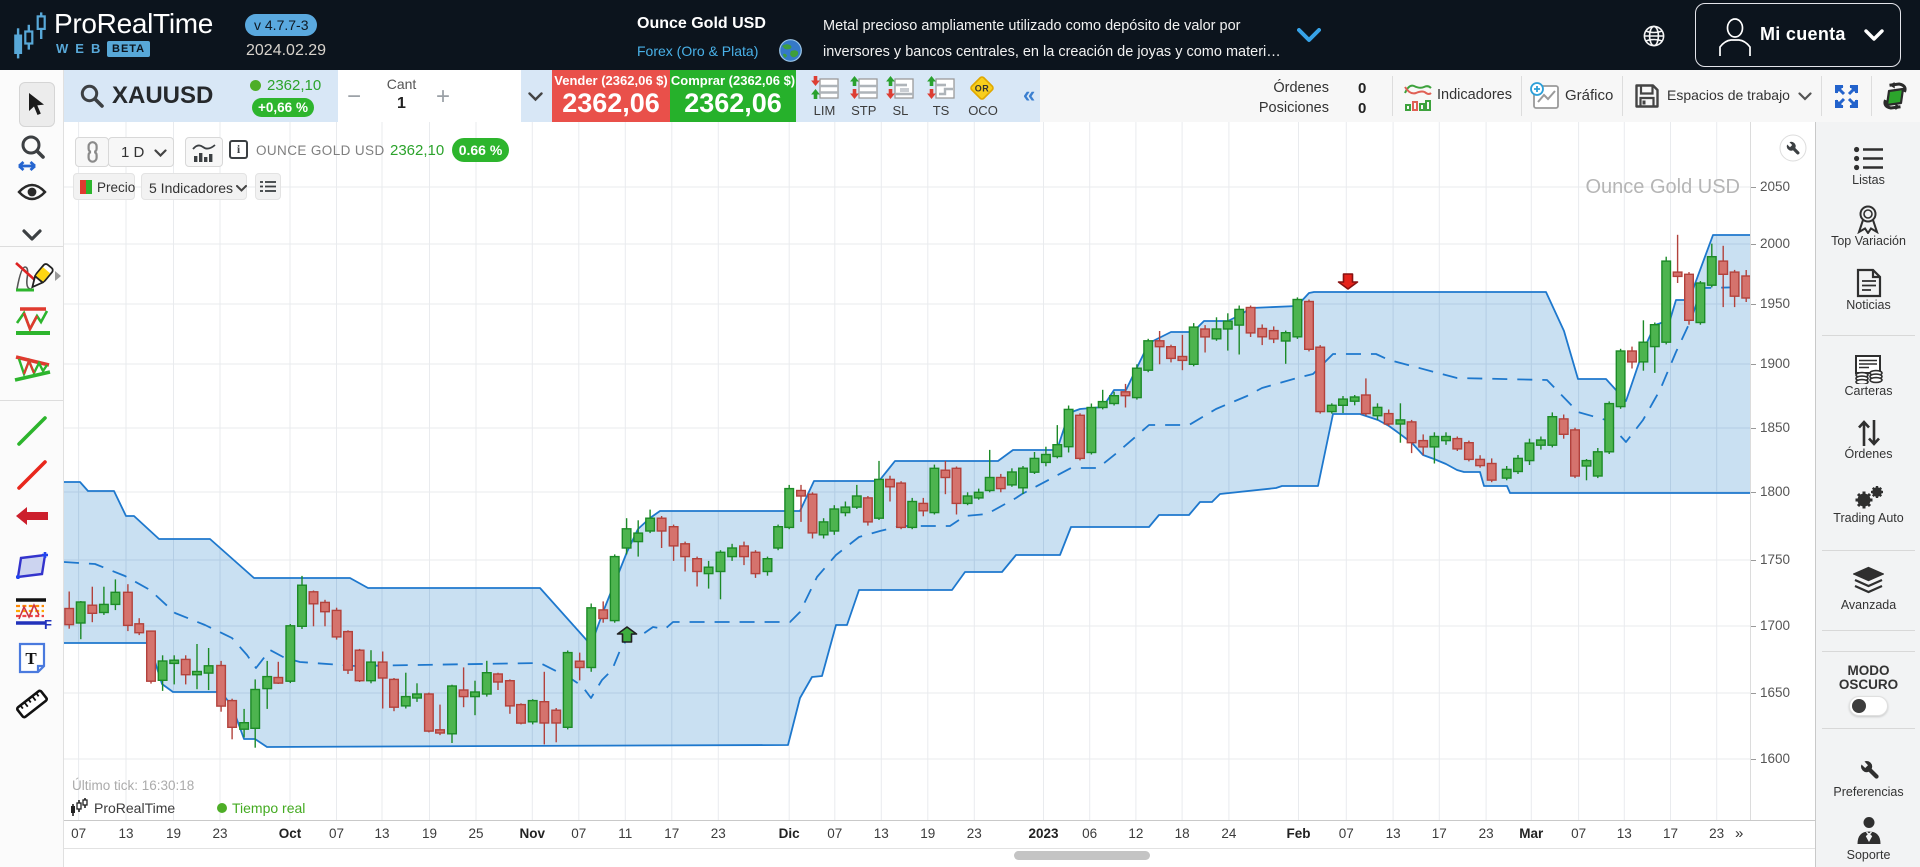 The width and height of the screenshot is (1920, 867). Describe the element at coordinates (982, 89) in the screenshot. I see `svg-text: OR` at that location.